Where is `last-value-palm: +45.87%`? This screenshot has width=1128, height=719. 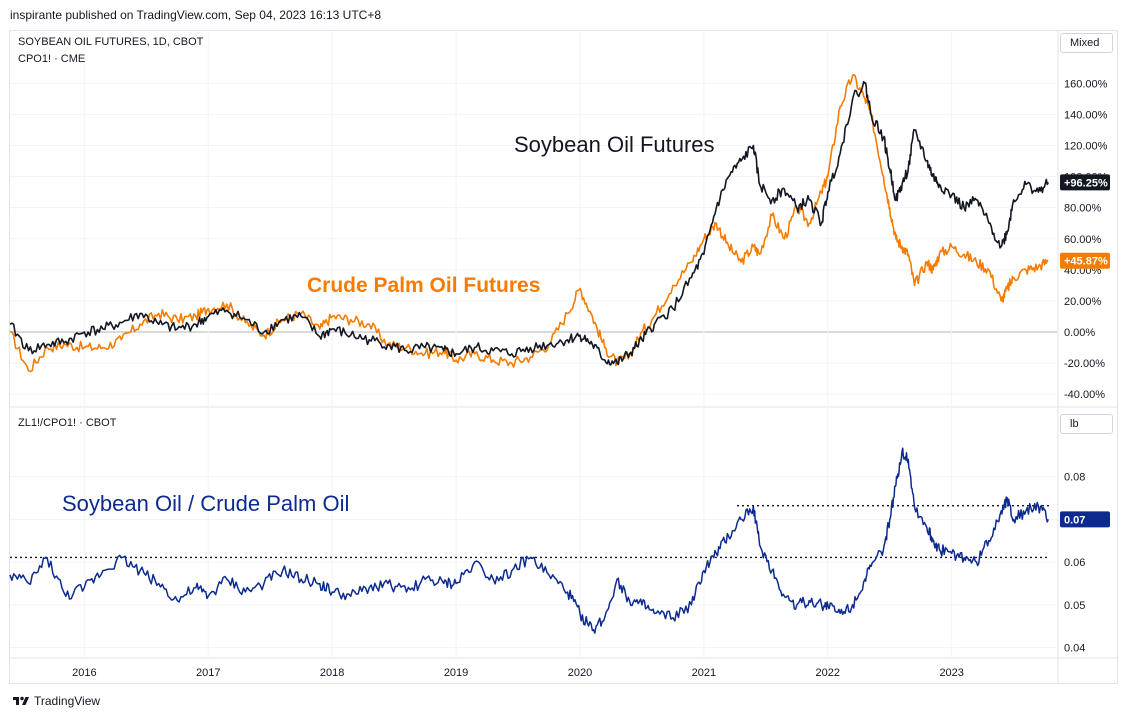
last-value-palm: +45.87% is located at coordinates (1086, 262).